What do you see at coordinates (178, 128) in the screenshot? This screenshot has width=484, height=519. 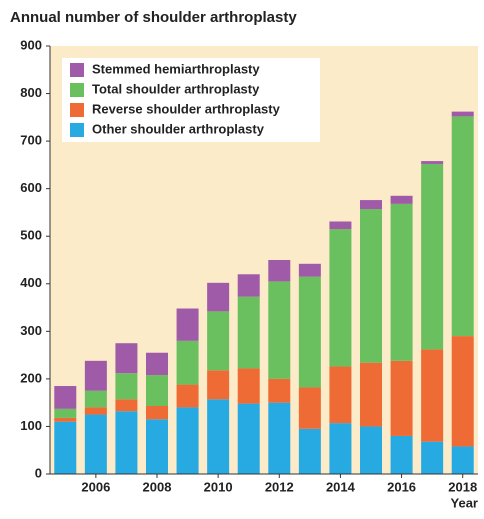 I see `legend-label: Other shoulder arthroplasty` at bounding box center [178, 128].